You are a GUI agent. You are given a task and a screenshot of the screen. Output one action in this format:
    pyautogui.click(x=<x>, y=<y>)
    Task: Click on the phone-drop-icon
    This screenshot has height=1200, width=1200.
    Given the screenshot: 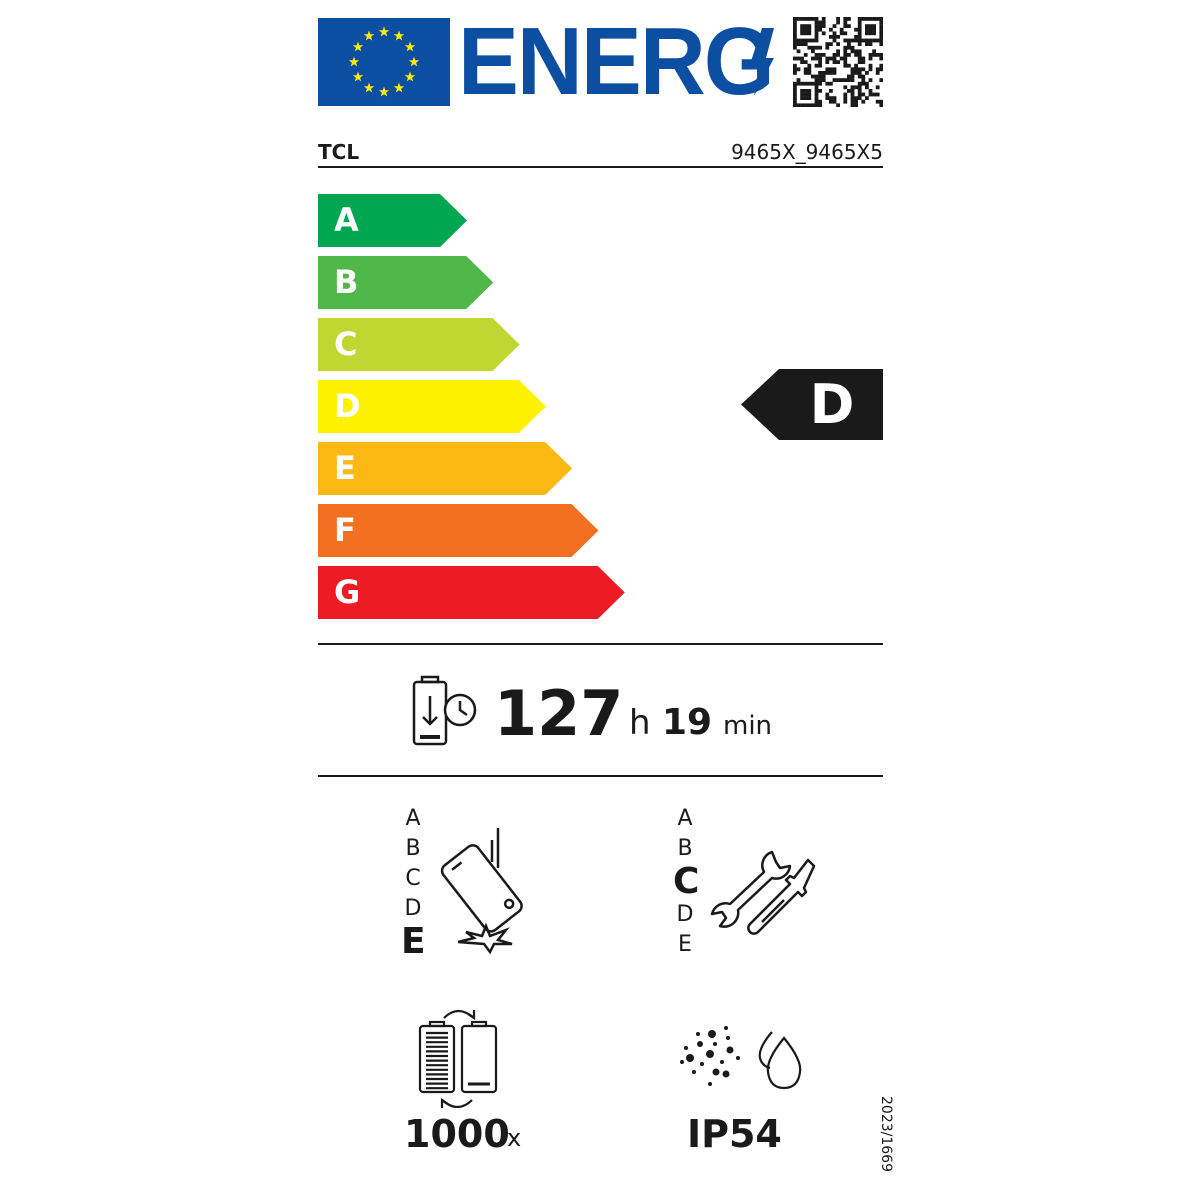 What is the action you would take?
    pyautogui.click(x=481, y=891)
    